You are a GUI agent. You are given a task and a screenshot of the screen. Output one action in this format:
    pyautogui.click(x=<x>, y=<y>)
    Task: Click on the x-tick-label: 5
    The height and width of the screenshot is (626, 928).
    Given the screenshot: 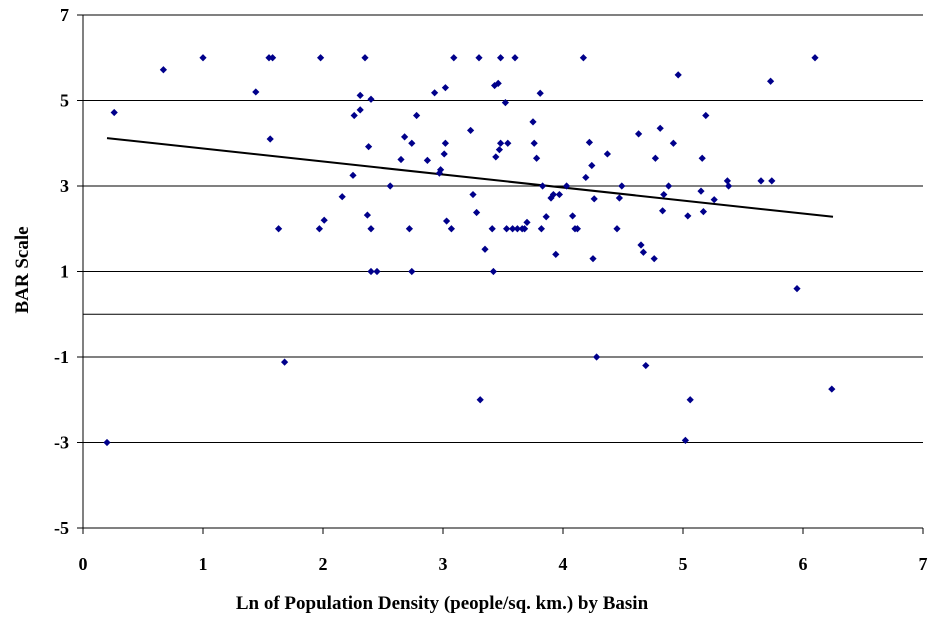 What is the action you would take?
    pyautogui.click(x=683, y=564)
    